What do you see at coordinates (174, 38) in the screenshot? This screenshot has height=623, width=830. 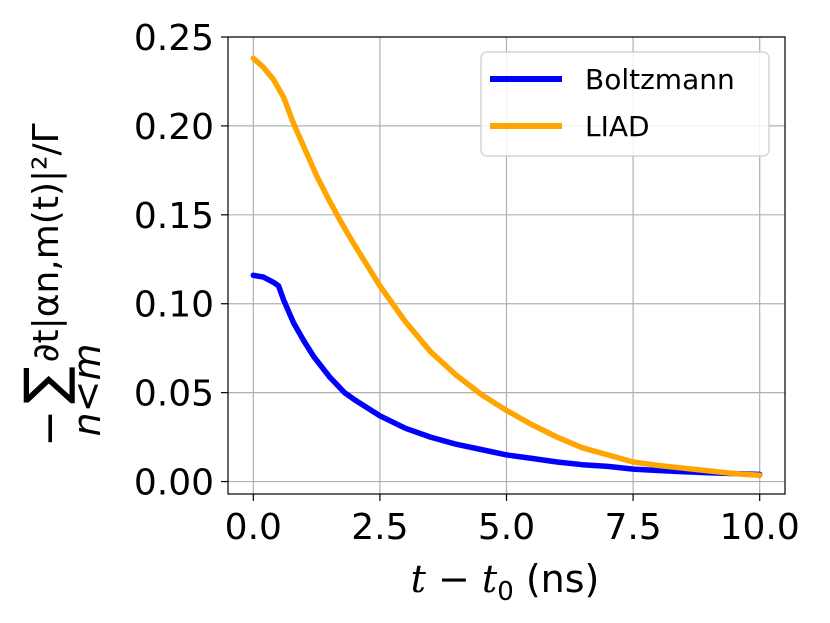 I see `y-tick-label: 0.25` at bounding box center [174, 38].